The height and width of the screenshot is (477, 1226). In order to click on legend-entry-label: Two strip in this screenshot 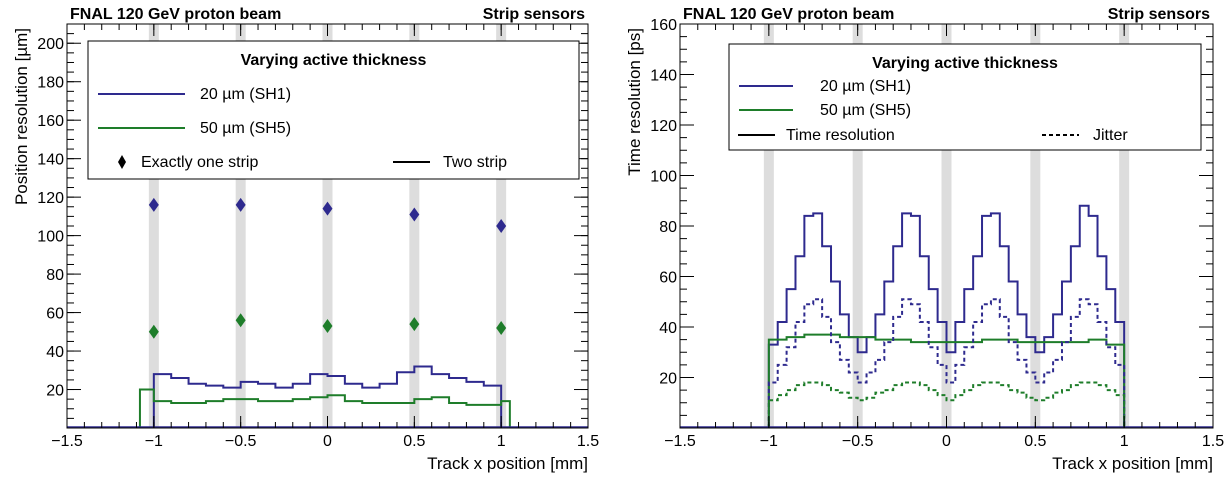, I will do `click(475, 162)`.